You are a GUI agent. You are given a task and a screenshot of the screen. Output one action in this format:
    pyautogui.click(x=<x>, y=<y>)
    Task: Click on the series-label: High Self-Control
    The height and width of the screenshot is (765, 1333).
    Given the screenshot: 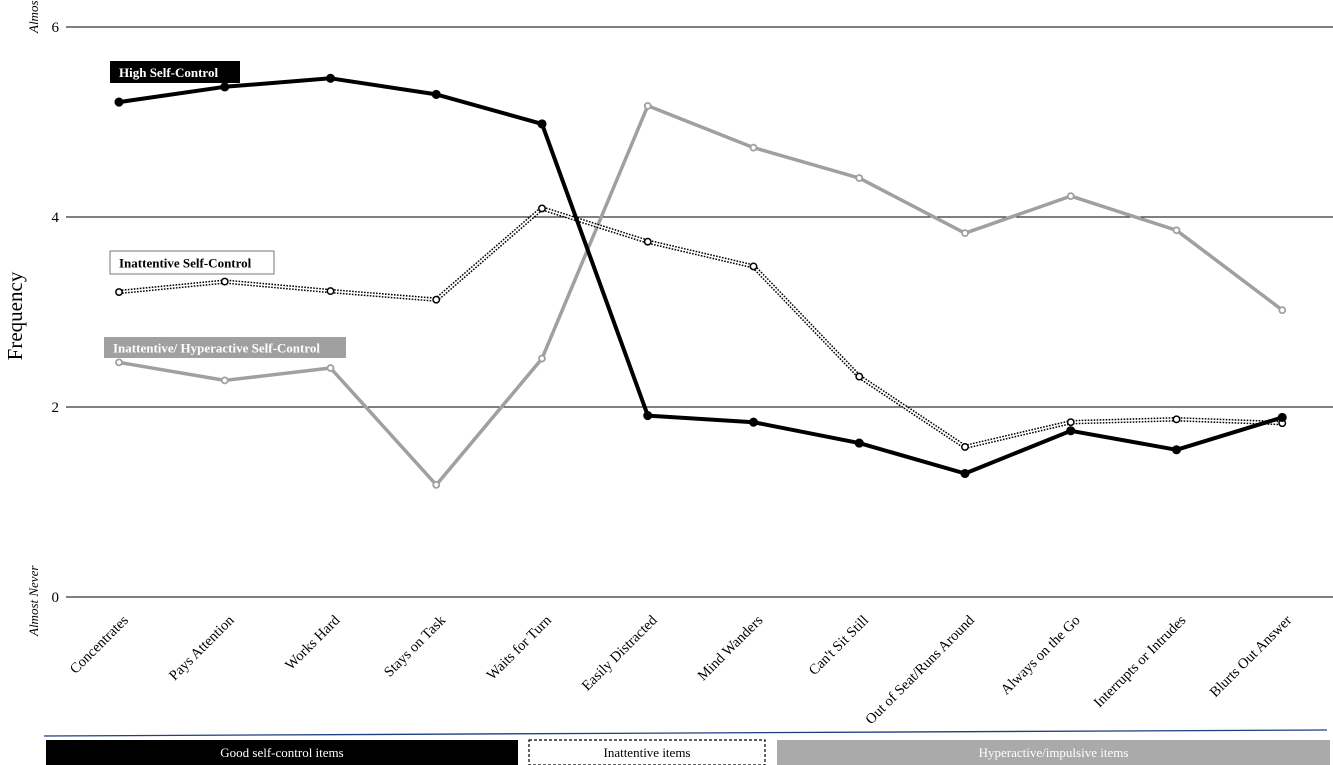 What is the action you would take?
    pyautogui.click(x=168, y=72)
    